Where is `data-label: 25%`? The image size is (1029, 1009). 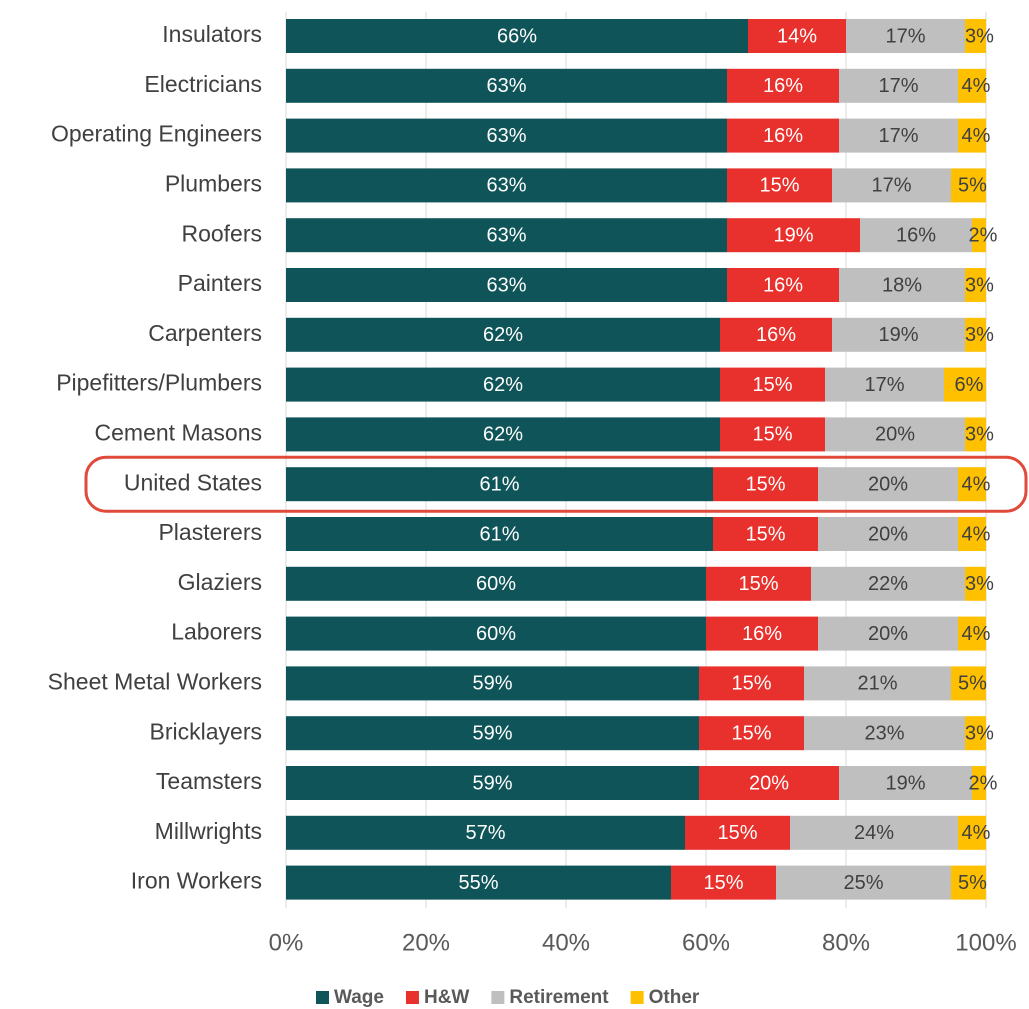 data-label: 25% is located at coordinates (863, 883).